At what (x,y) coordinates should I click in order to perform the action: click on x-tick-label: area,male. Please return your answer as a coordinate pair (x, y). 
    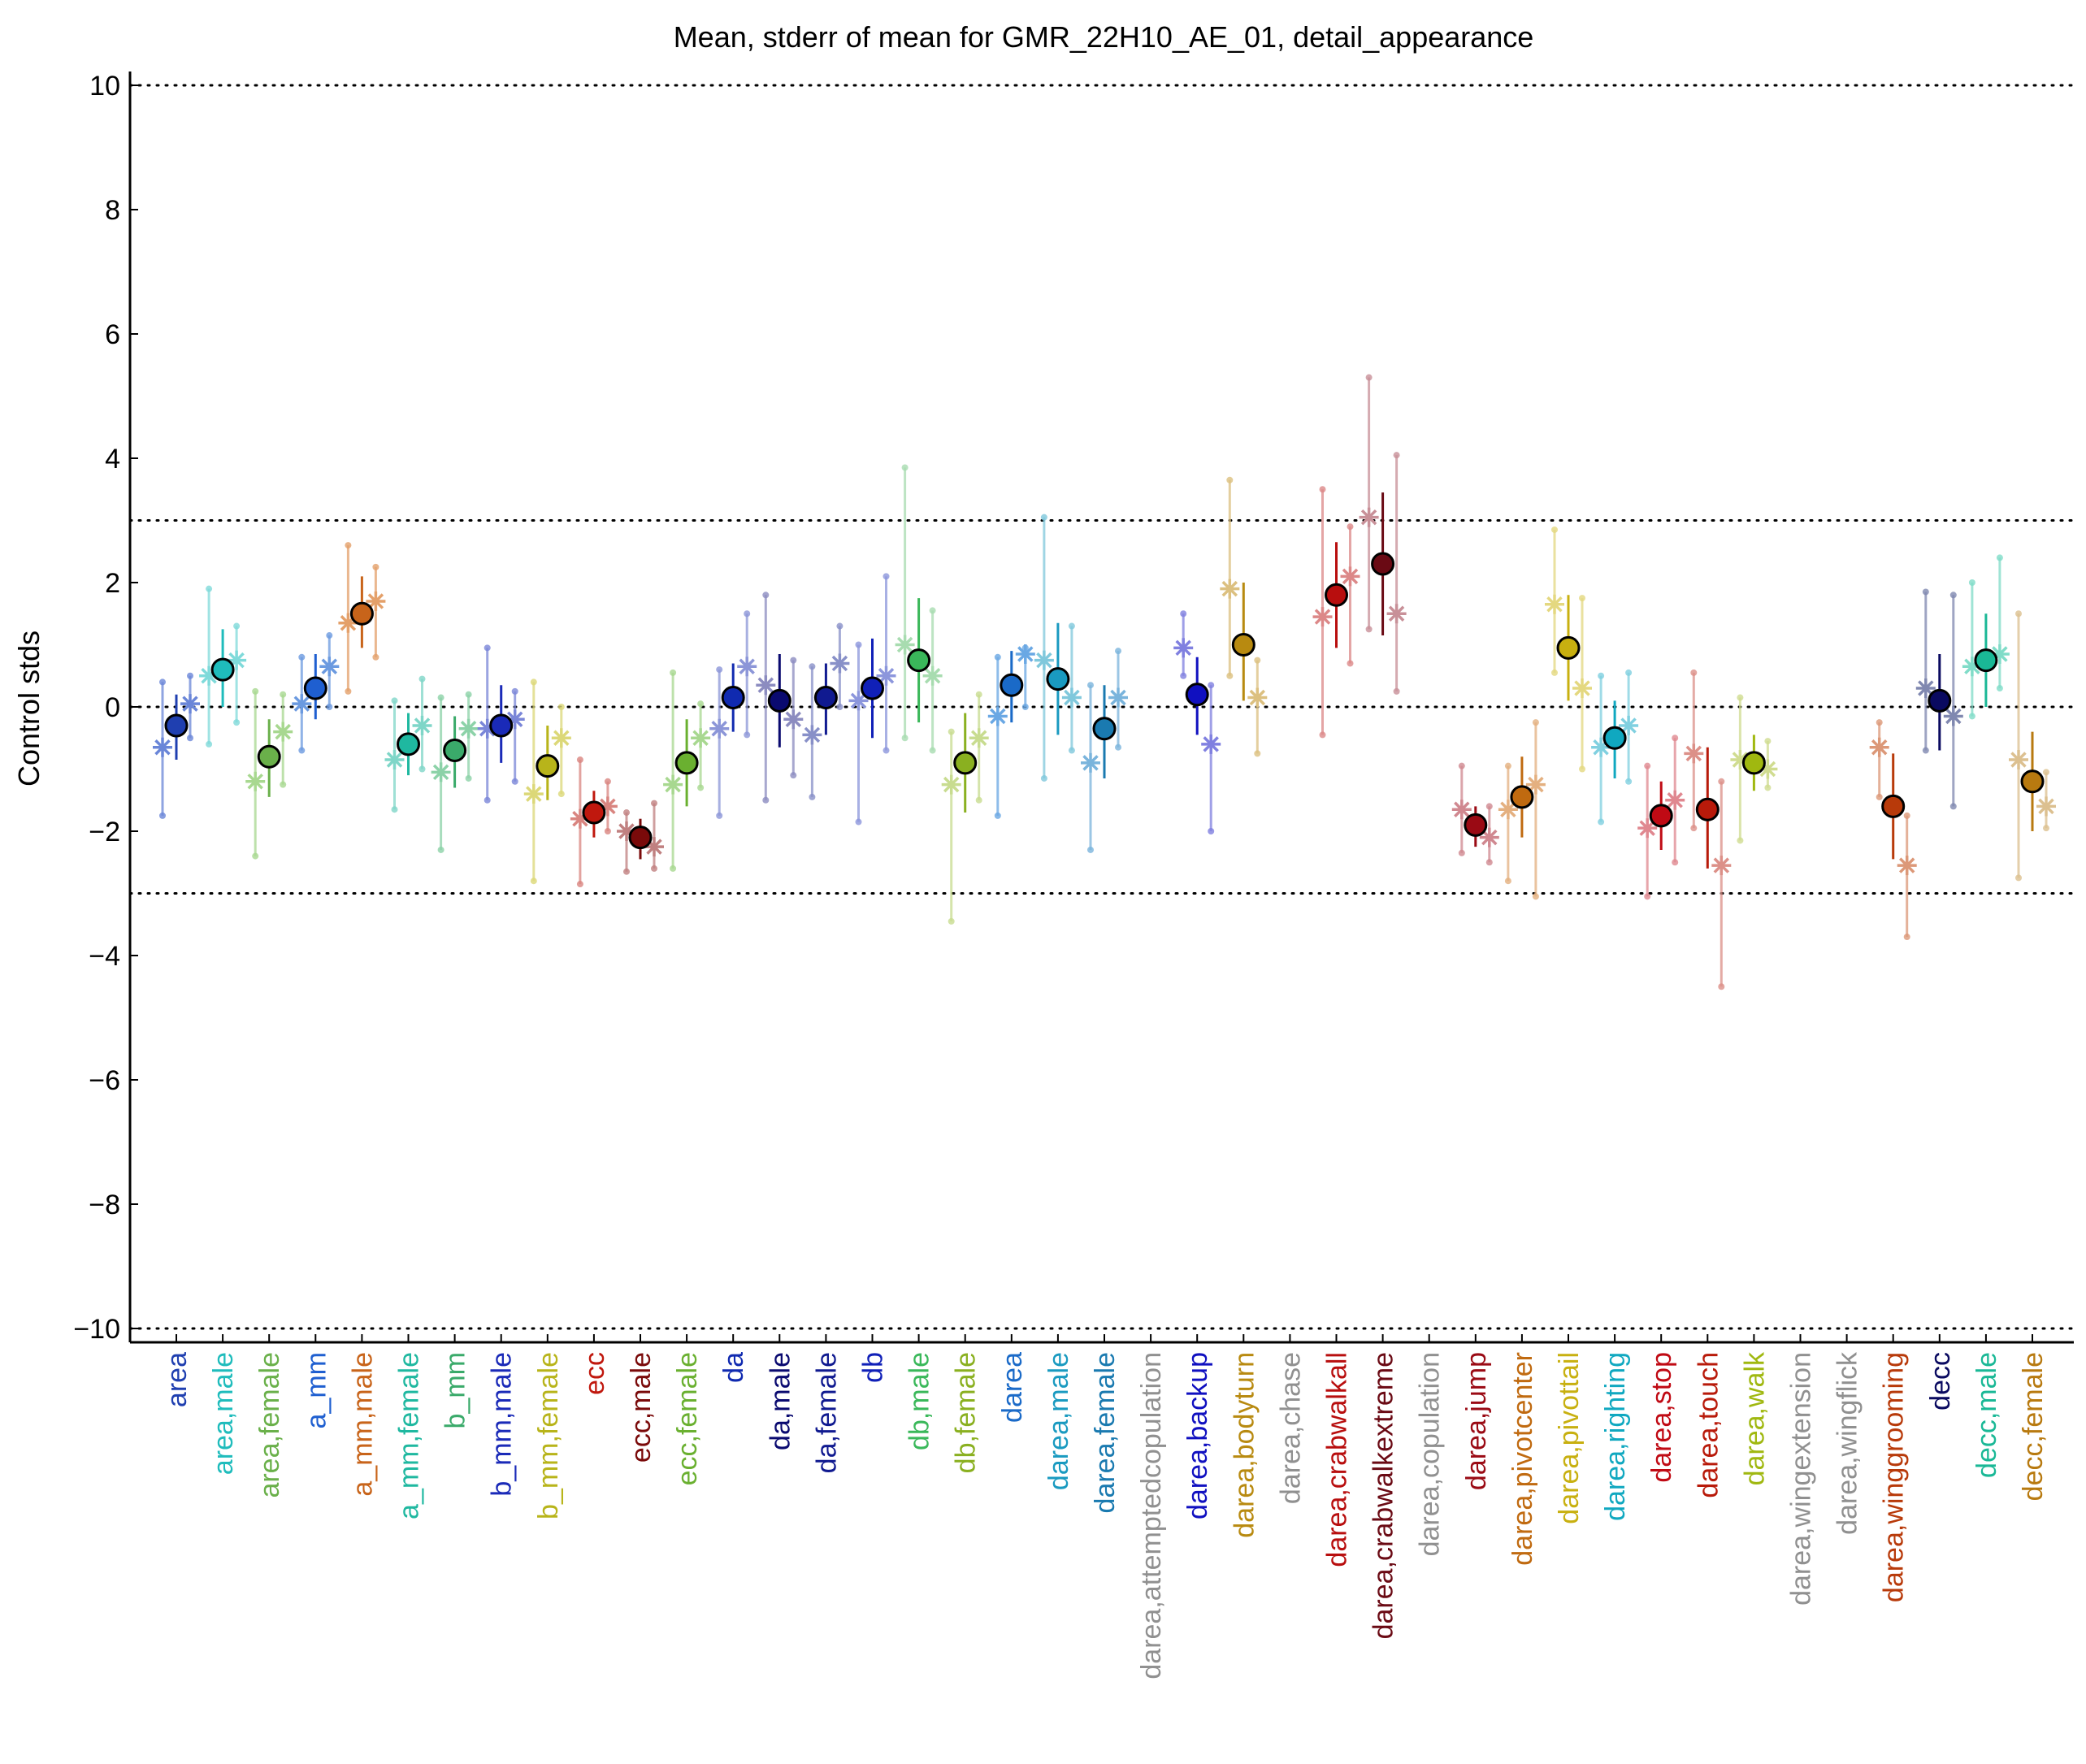
    Looking at the image, I should click on (223, 1413).